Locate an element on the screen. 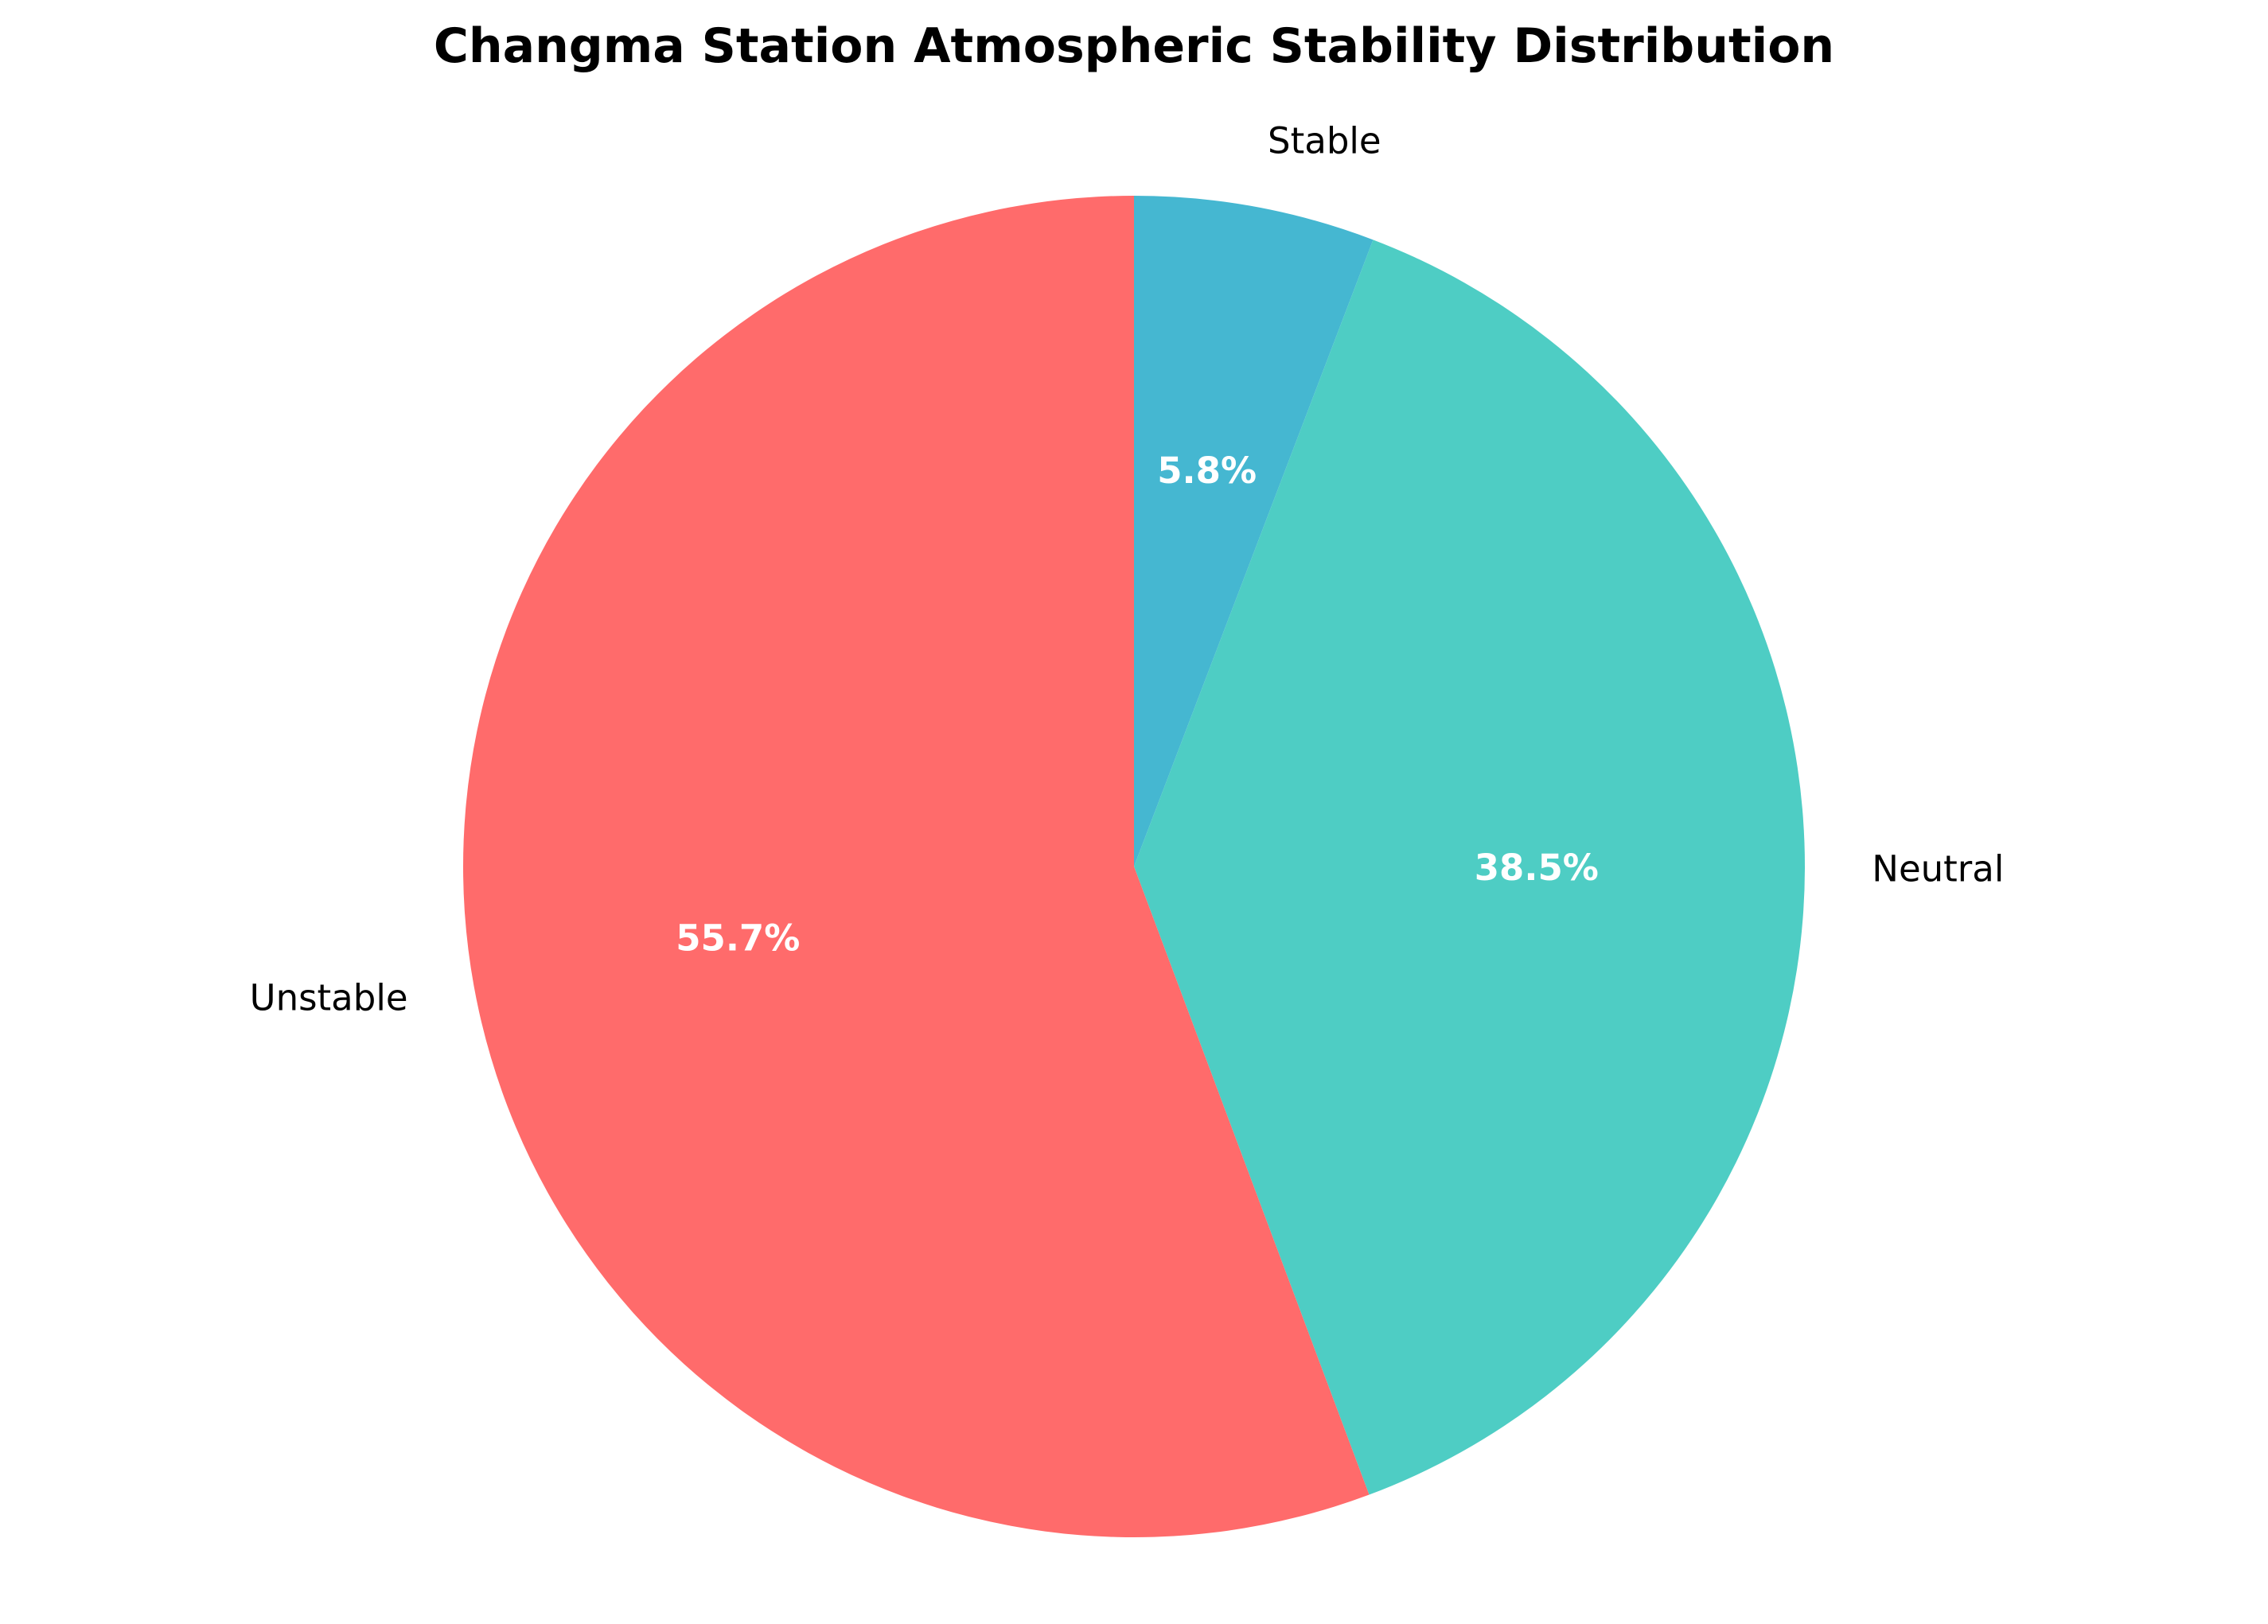 The width and height of the screenshot is (2268, 1624). pie-slice-stable is located at coordinates (1254, 531).